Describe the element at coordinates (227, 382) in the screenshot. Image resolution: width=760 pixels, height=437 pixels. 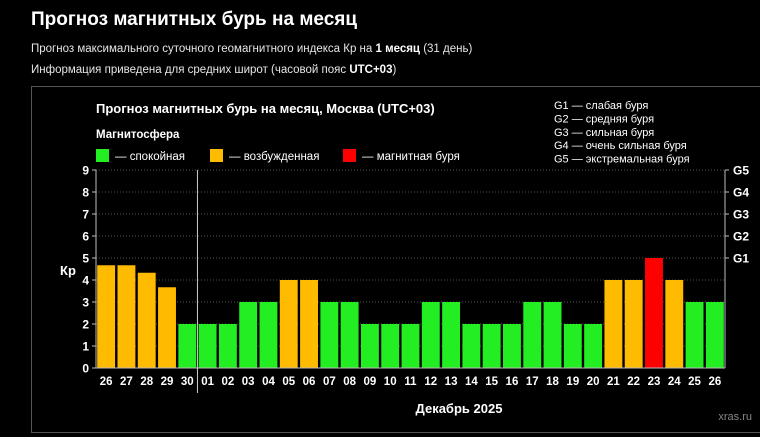
I see `x-tick-label-6: 02` at that location.